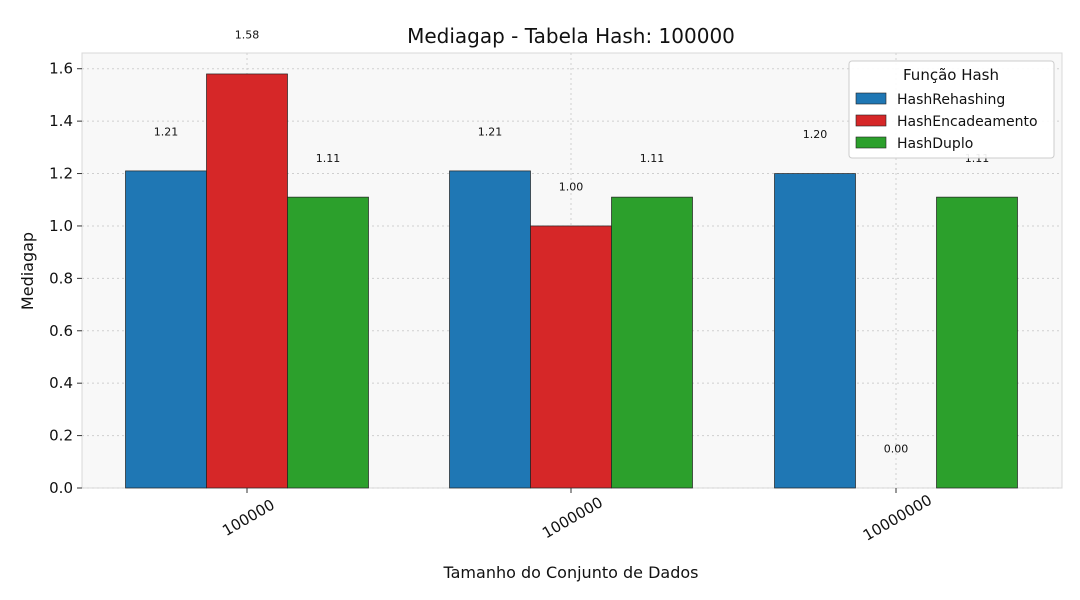 The height and width of the screenshot is (600, 1080). Describe the element at coordinates (935, 144) in the screenshot. I see `legend-label-hashduplo: HashDuplo` at that location.